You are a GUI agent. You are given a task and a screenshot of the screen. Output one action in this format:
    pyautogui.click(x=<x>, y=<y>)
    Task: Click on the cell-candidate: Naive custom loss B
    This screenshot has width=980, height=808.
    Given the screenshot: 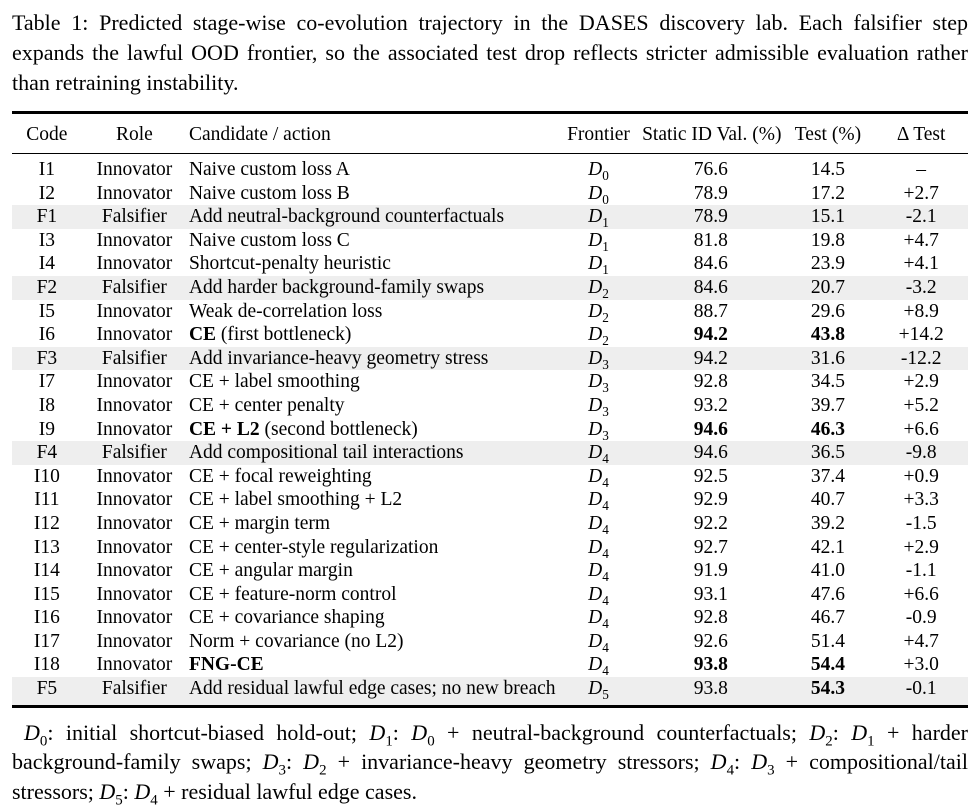 What is the action you would take?
    pyautogui.click(x=269, y=193)
    